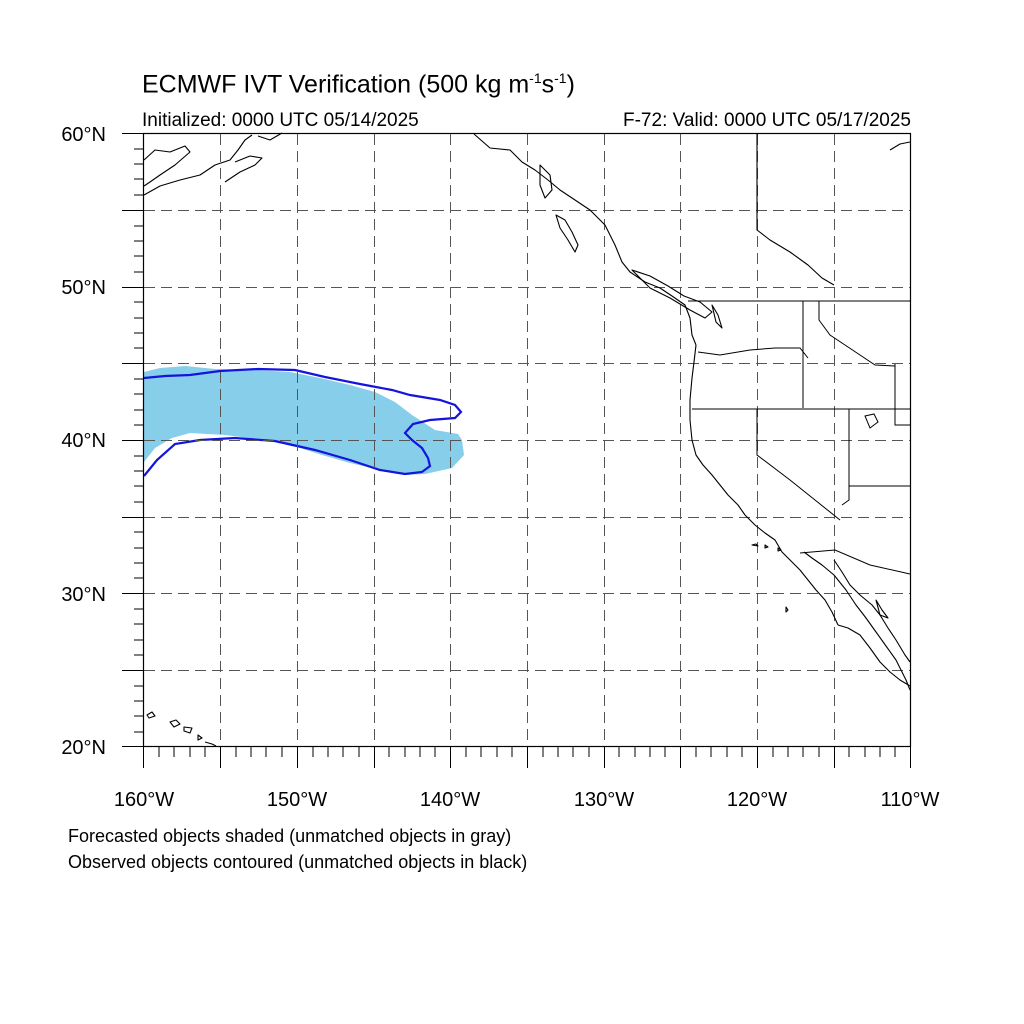  I want to click on observed-ivt-contour, so click(303, 422).